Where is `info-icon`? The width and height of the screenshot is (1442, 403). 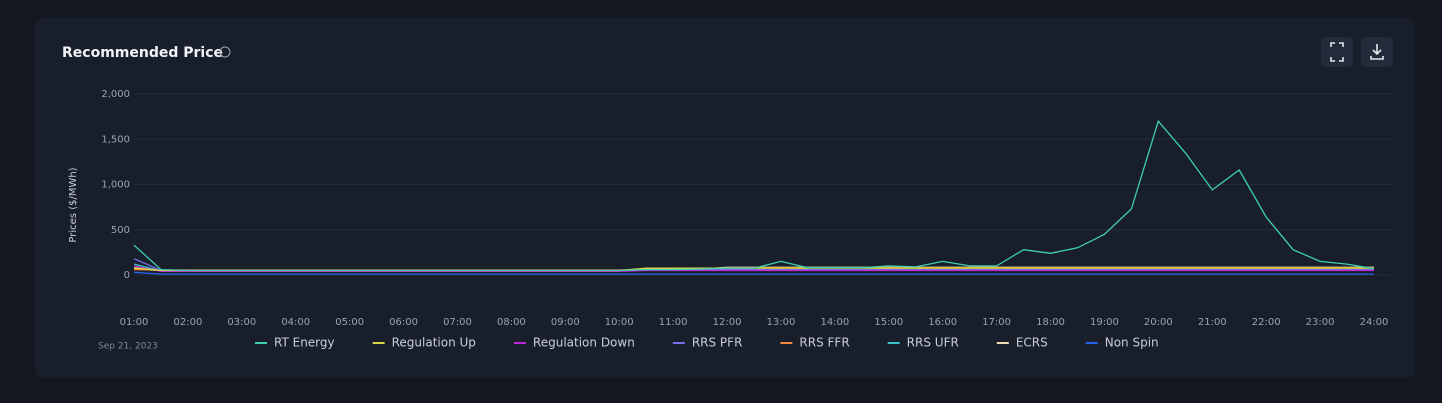 info-icon is located at coordinates (225, 52).